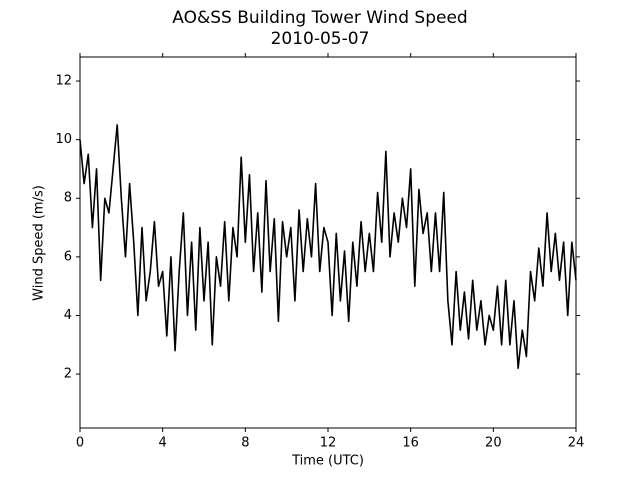 This screenshot has height=480, width=640. What do you see at coordinates (63, 81) in the screenshot?
I see `y-tick-label: 12` at bounding box center [63, 81].